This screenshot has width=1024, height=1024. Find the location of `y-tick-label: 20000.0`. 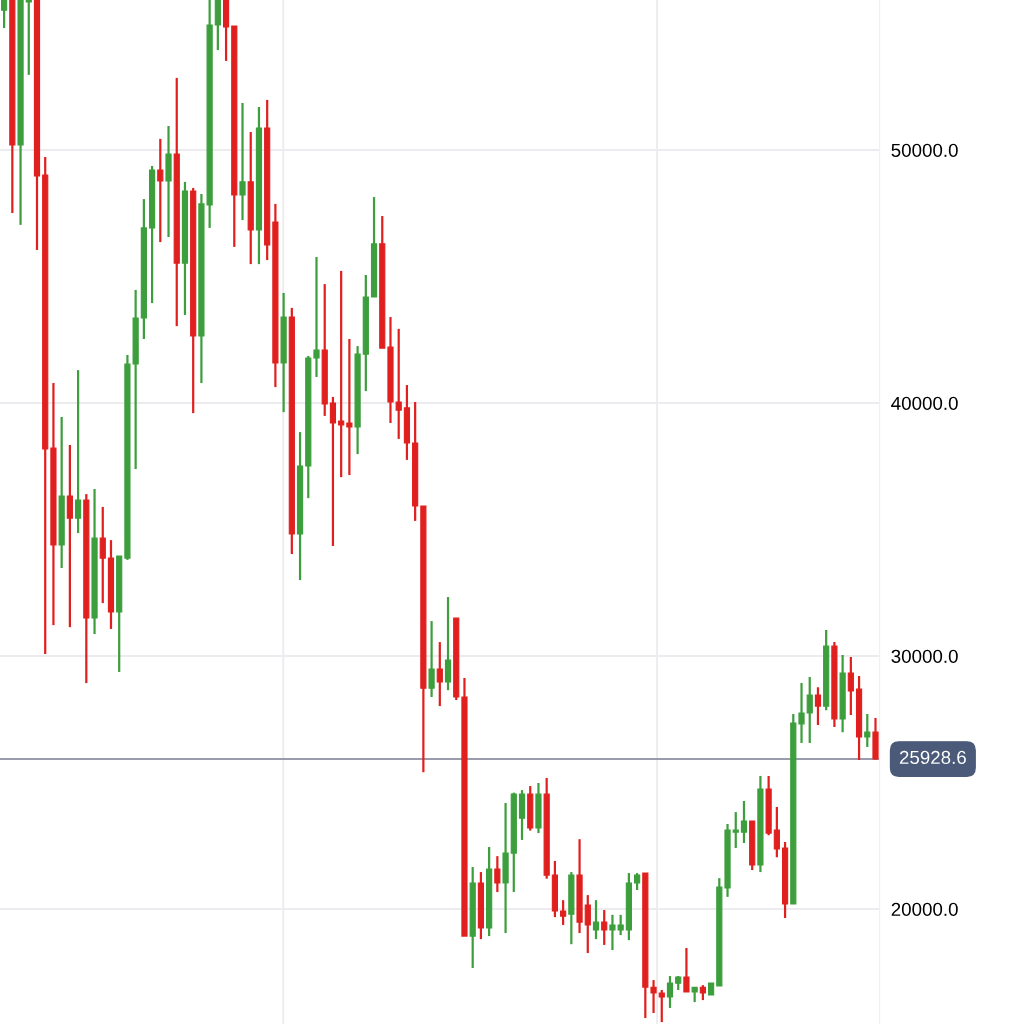

y-tick-label: 20000.0 is located at coordinates (924, 909).